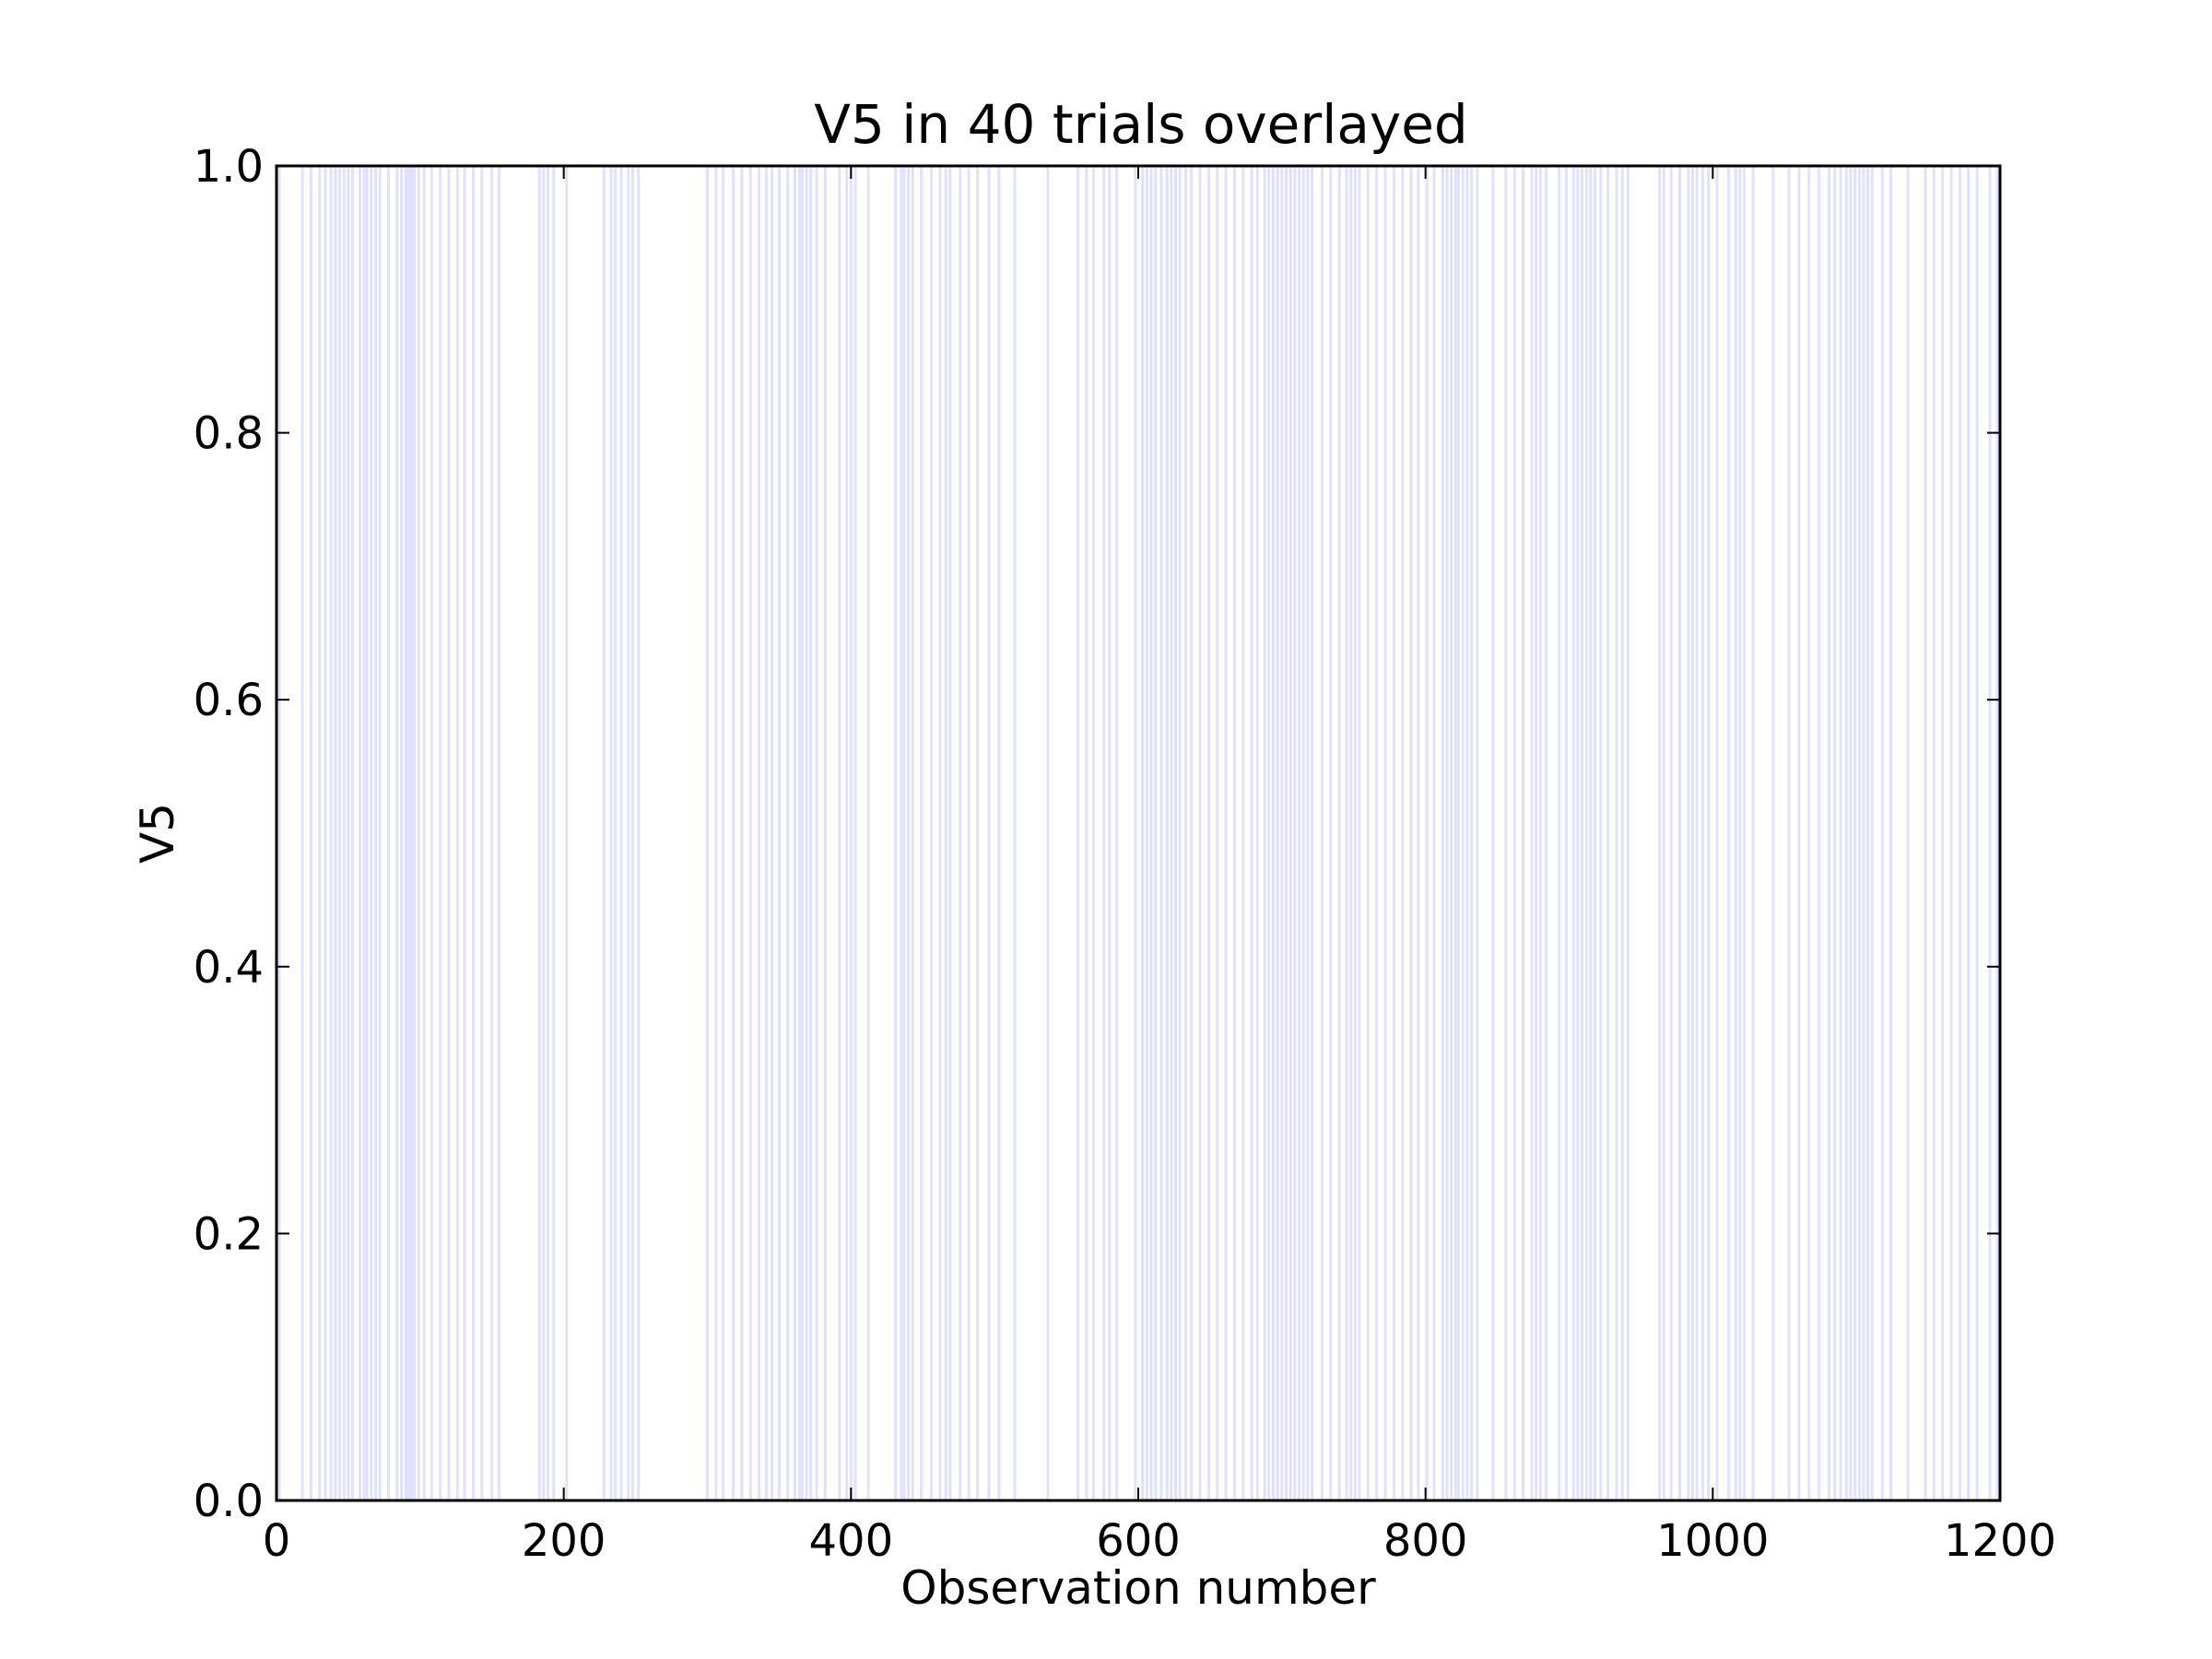 The image size is (2212, 1659). Describe the element at coordinates (229, 167) in the screenshot. I see `y-tick-label: 1.0` at that location.